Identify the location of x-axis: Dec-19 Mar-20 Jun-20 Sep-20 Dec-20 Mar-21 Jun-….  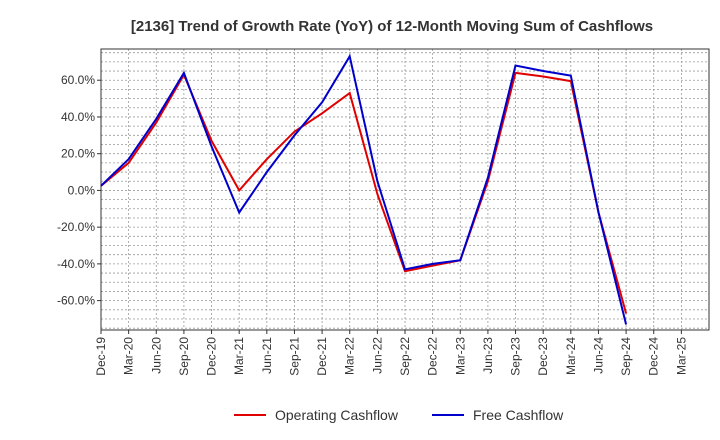
(391, 353).